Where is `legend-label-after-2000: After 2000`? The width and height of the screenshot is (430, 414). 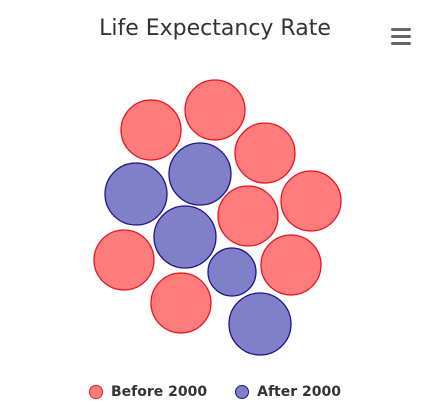 legend-label-after-2000: After 2000 is located at coordinates (299, 392).